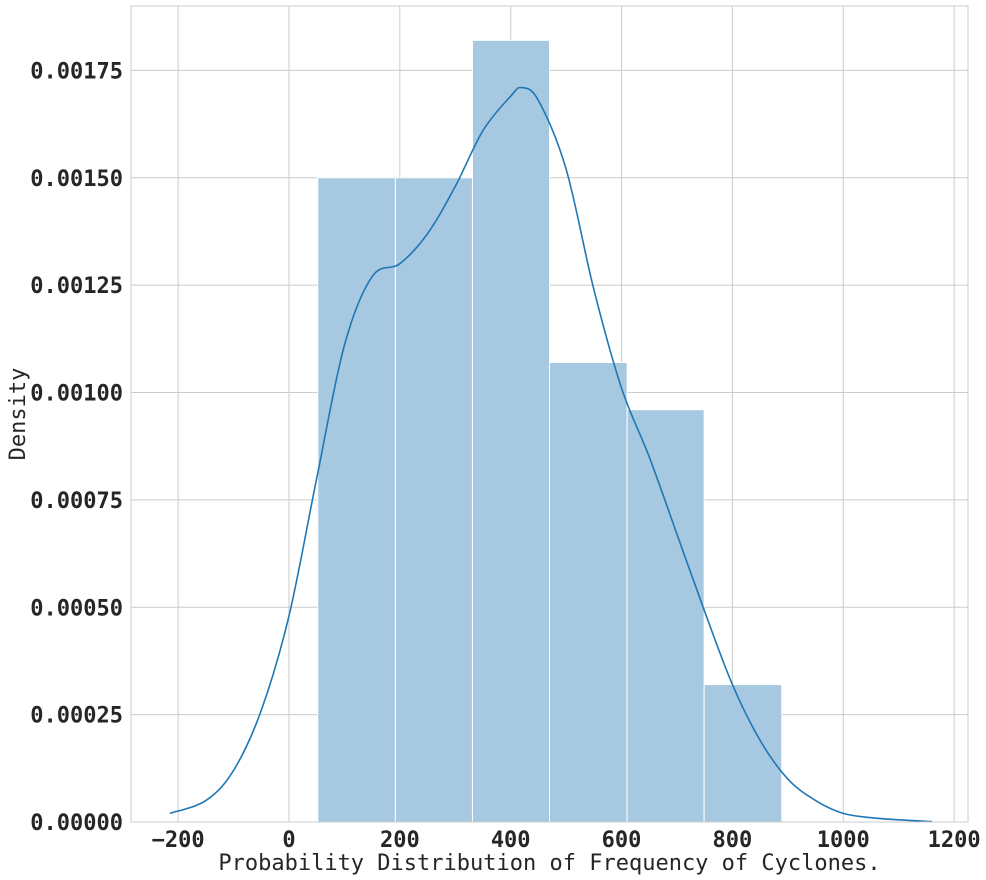  I want to click on x-tick-labels: −200 0 200 400 600 800 1000 1200, so click(566, 840).